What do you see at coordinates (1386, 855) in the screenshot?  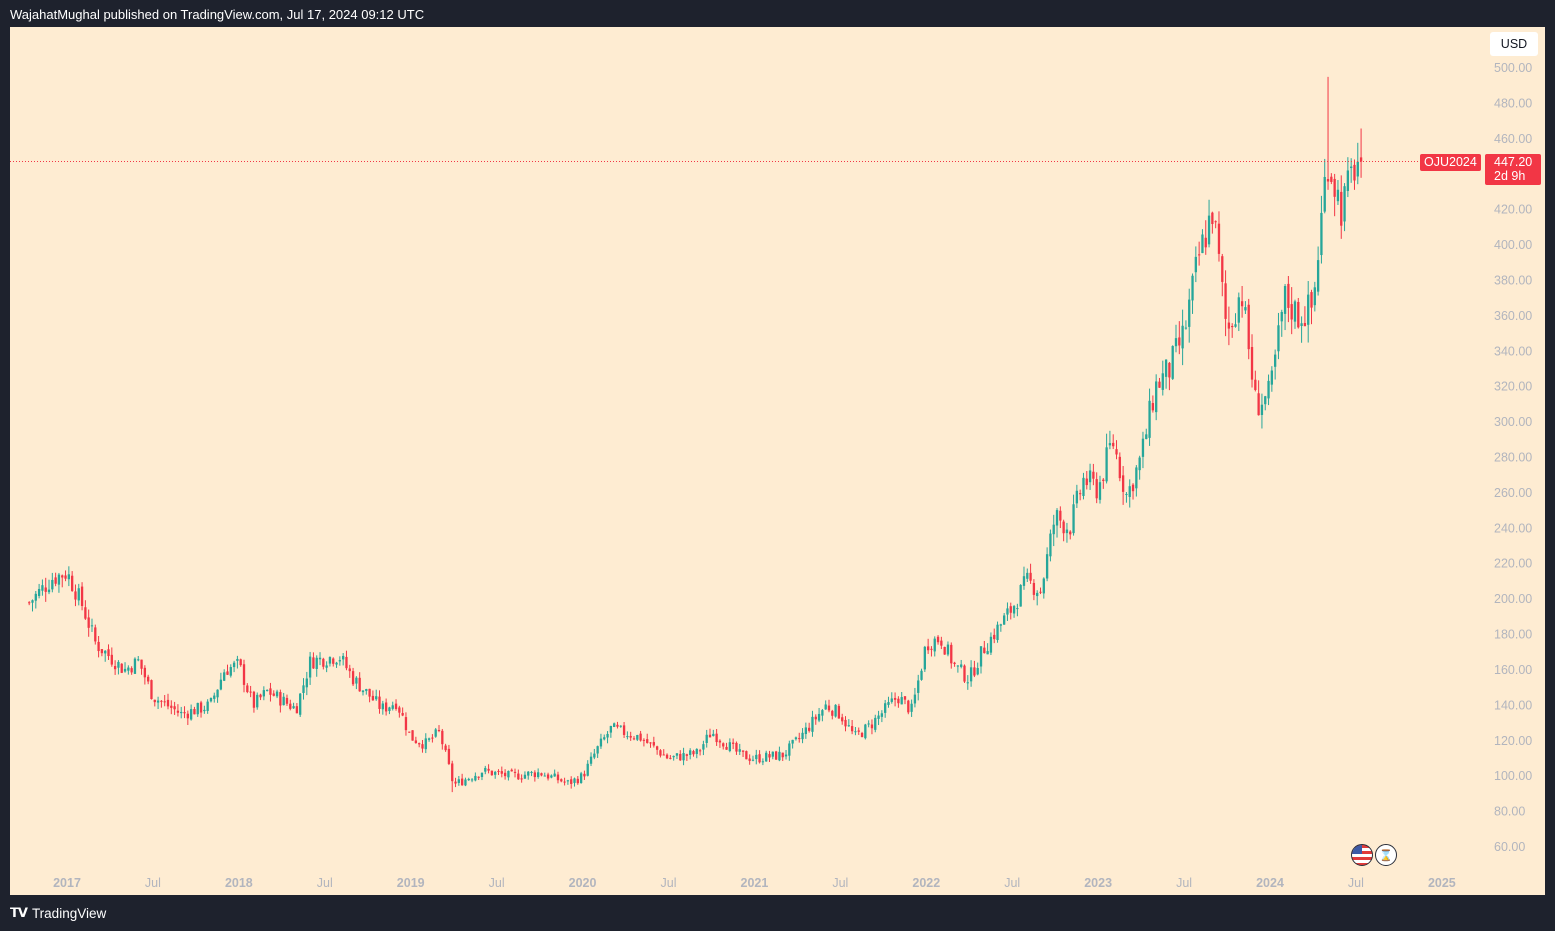 I see `hourglass-icon: ⌛` at bounding box center [1386, 855].